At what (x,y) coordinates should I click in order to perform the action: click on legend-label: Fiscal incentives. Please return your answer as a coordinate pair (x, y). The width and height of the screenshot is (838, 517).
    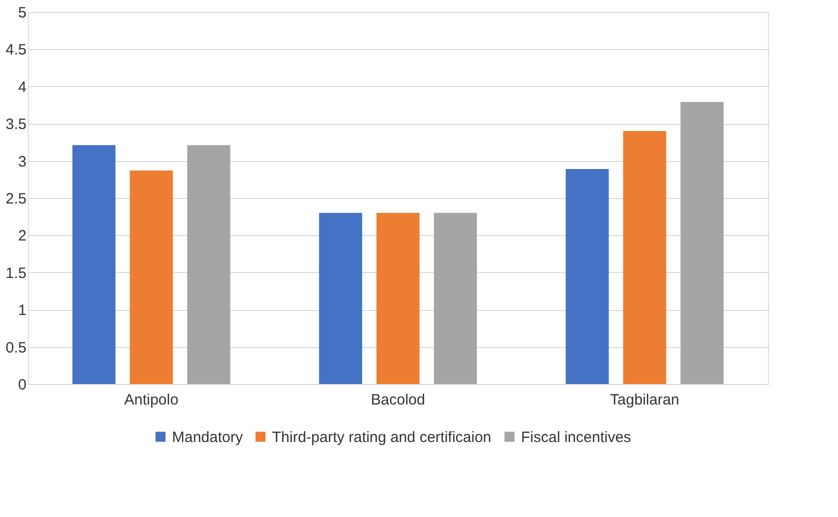
    Looking at the image, I should click on (576, 437).